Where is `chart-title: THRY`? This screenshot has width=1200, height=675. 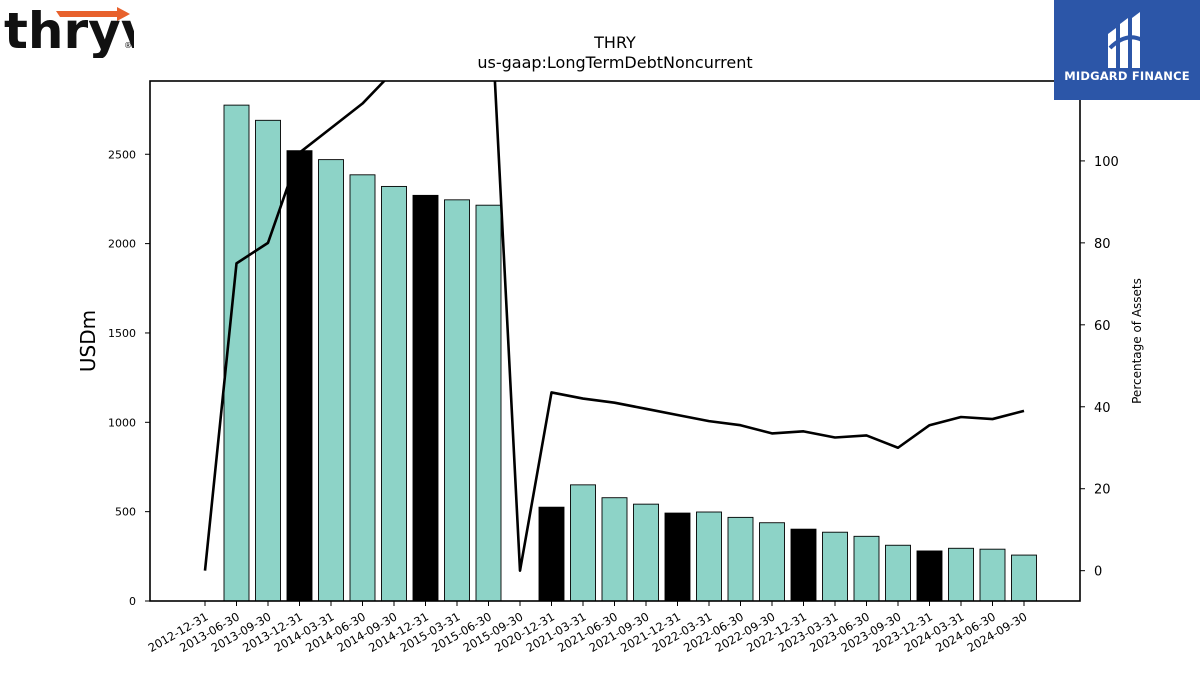 chart-title: THRY is located at coordinates (614, 42).